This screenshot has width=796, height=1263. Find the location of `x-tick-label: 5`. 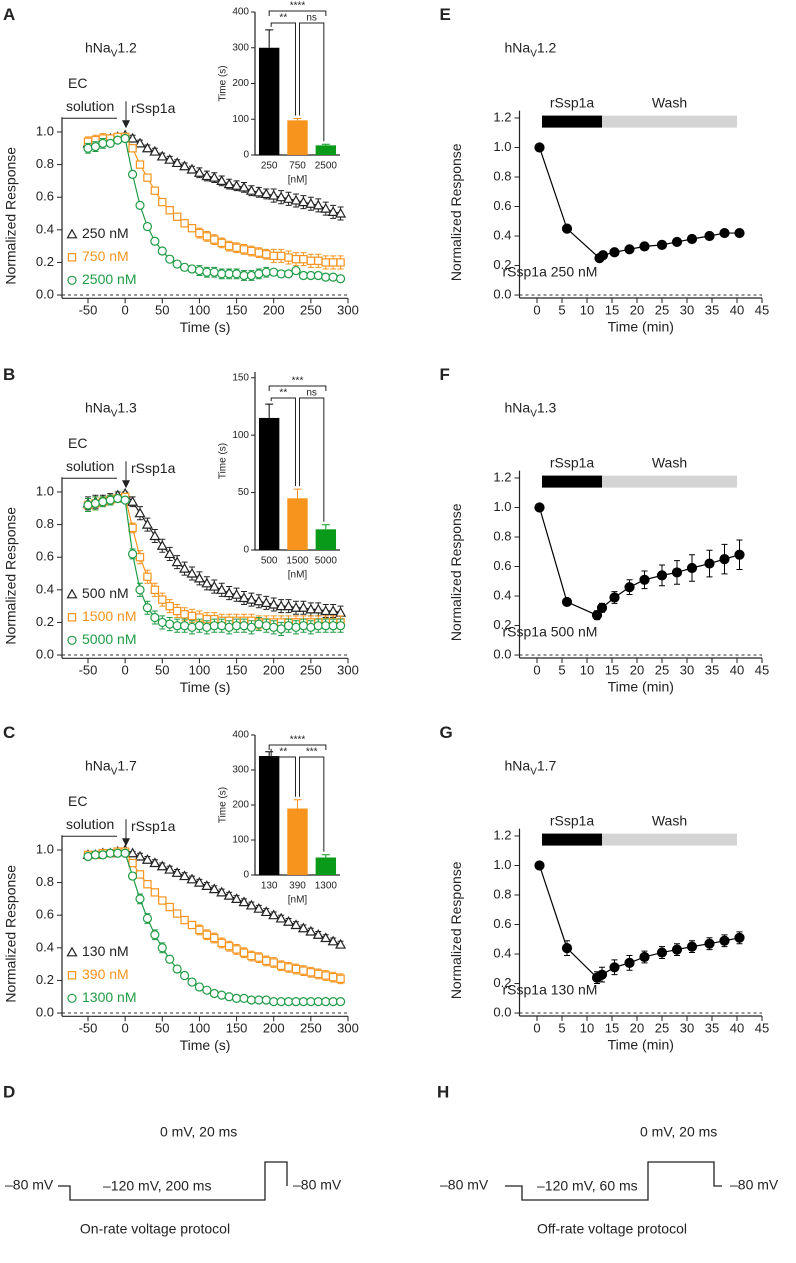

x-tick-label: 5 is located at coordinates (561, 669).